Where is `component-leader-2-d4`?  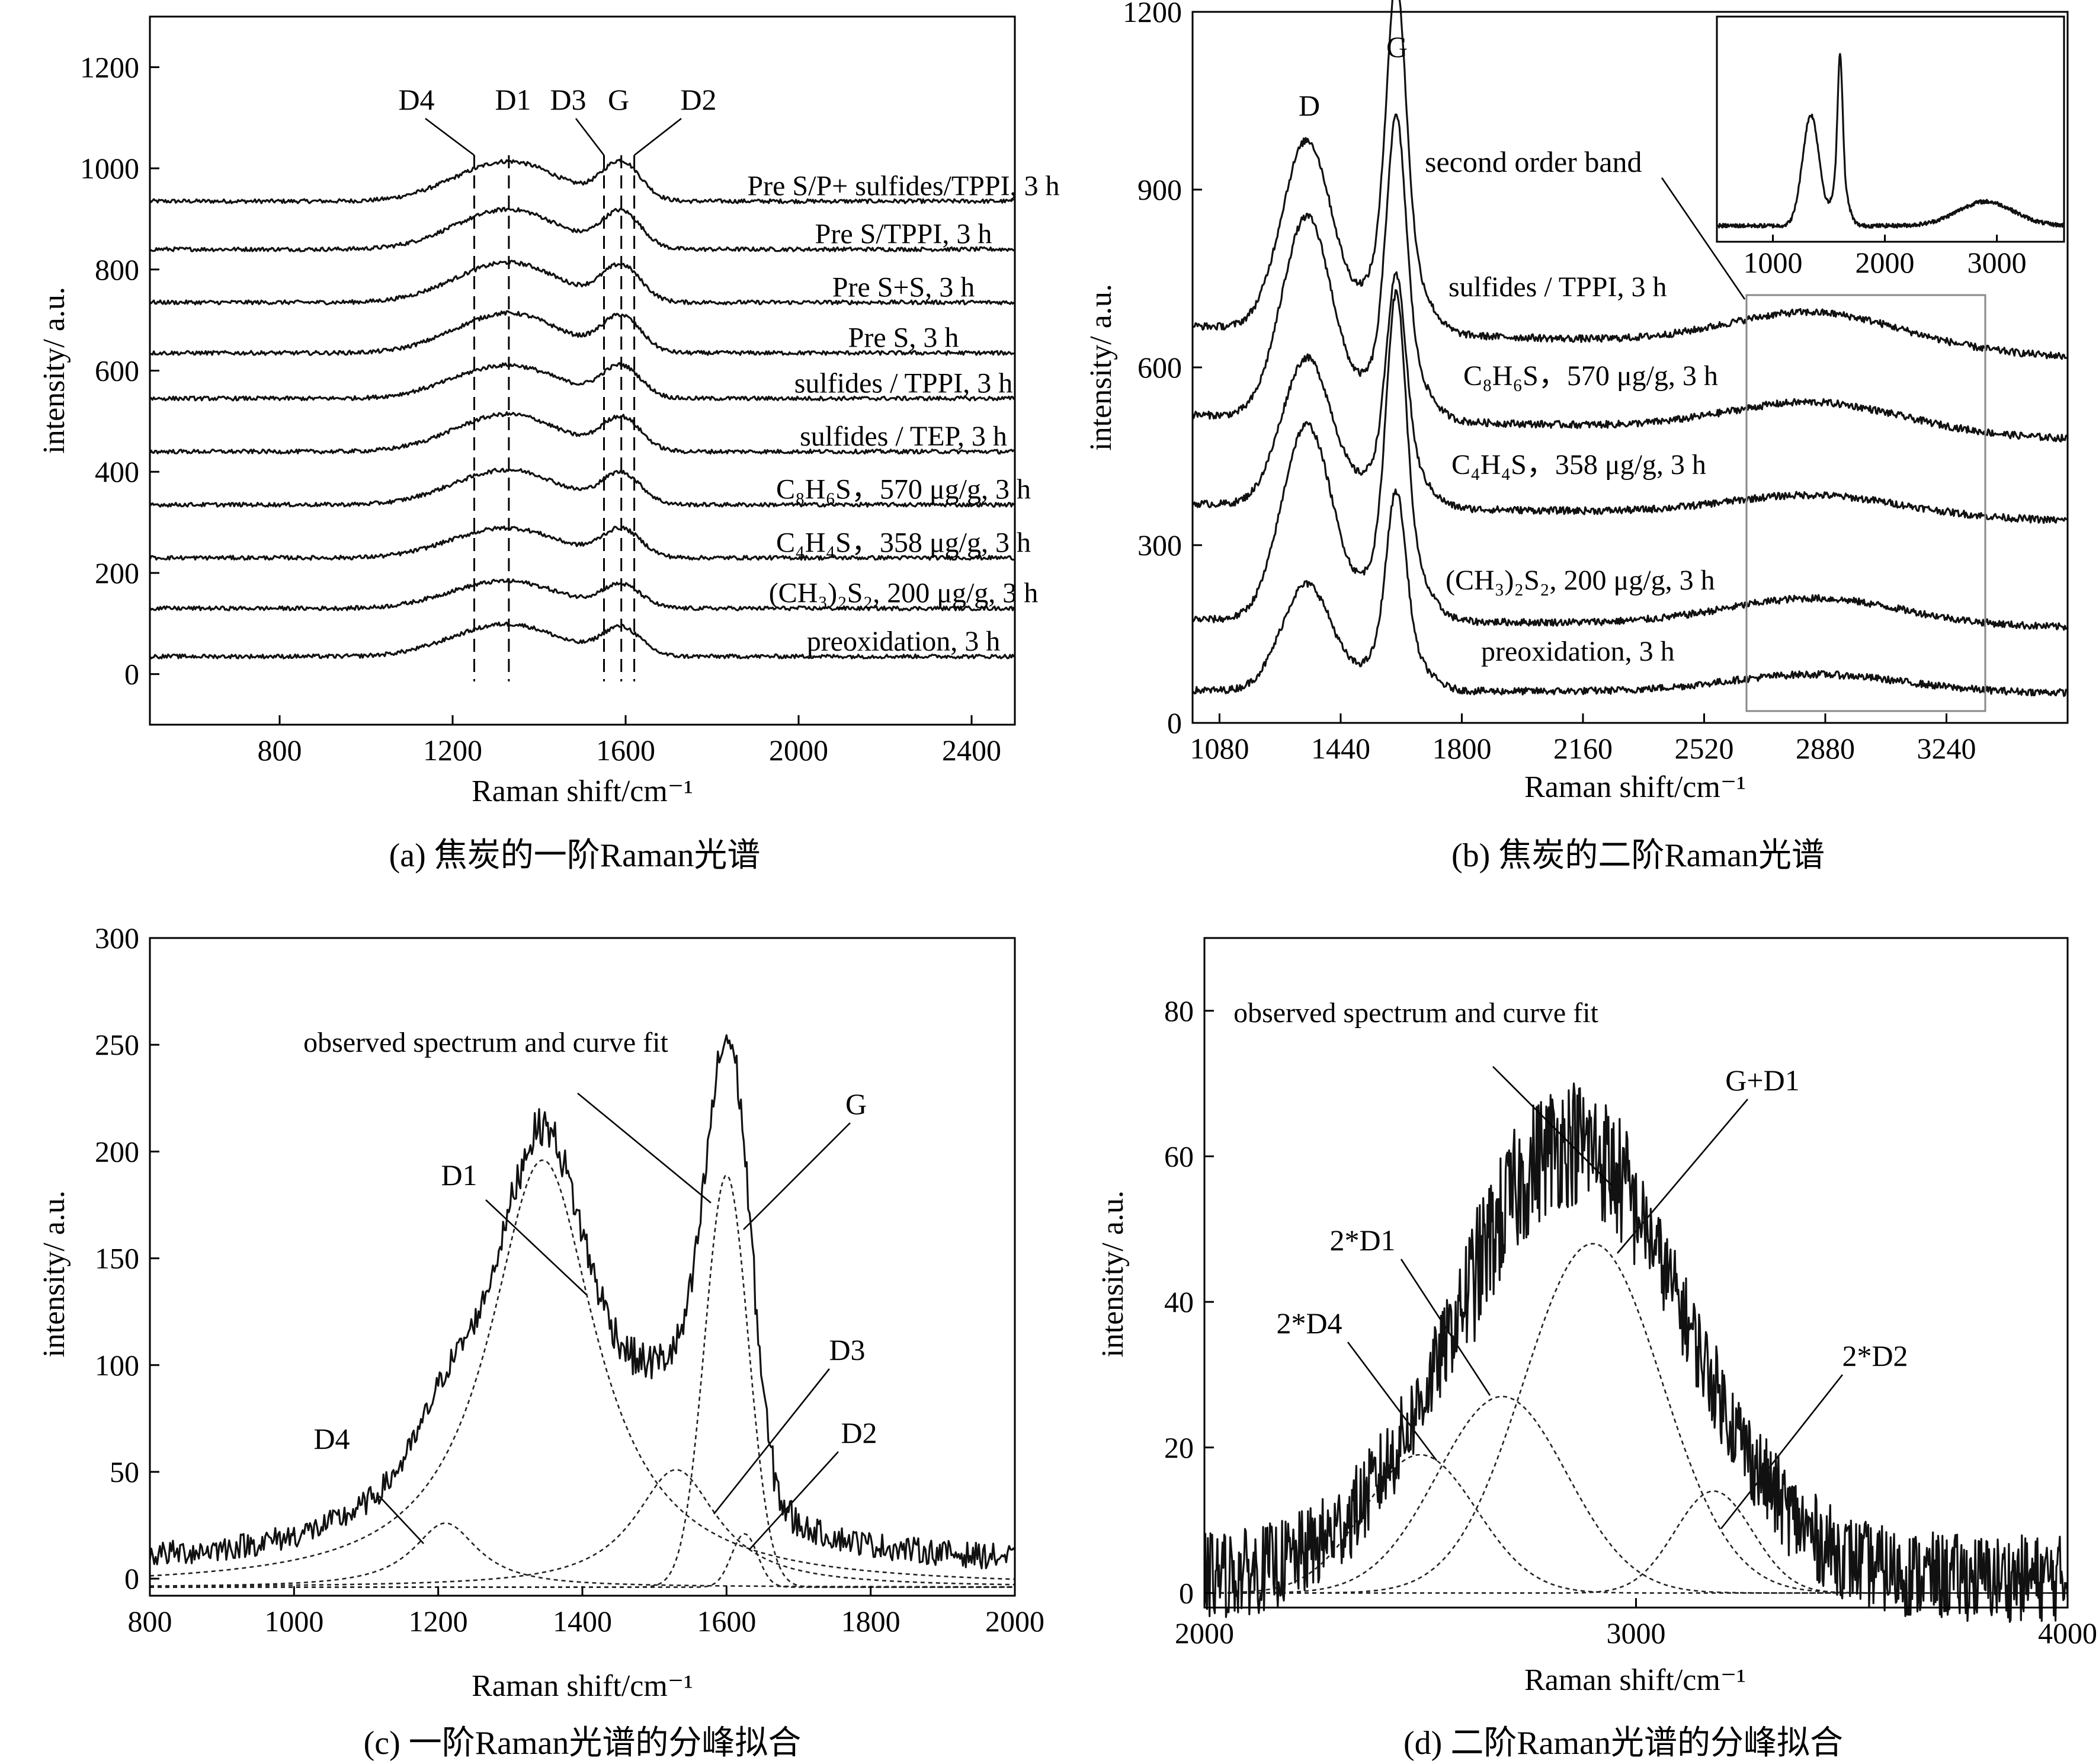
component-leader-2-d4 is located at coordinates (1392, 1401).